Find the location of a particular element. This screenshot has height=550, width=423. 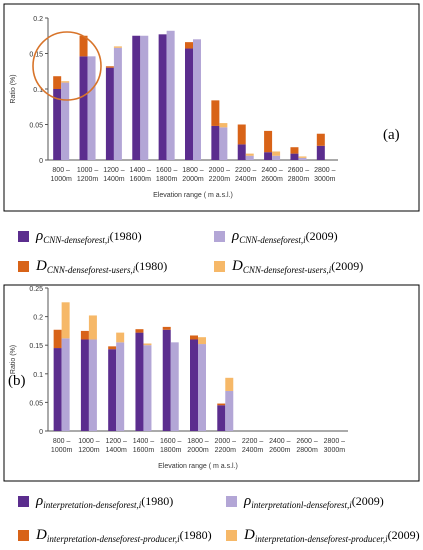

x-tick-label: 2400 – is located at coordinates (280, 441).